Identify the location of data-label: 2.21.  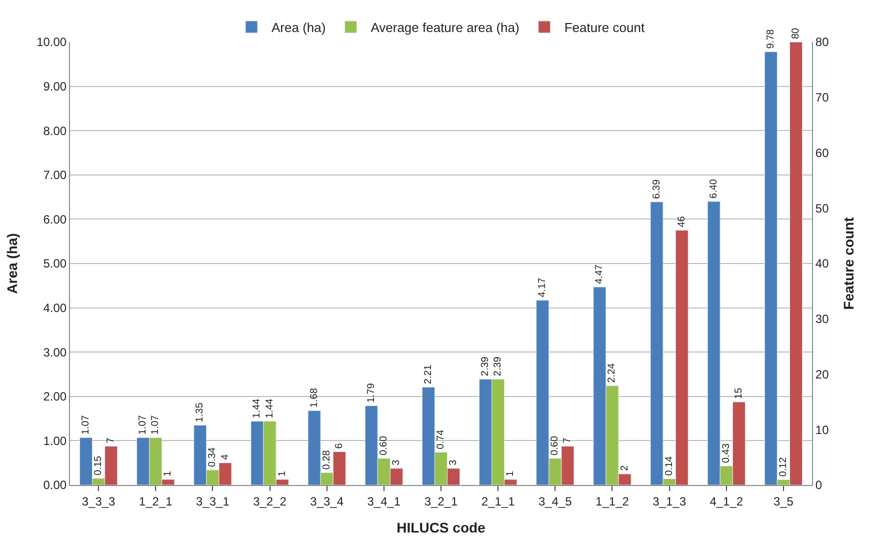
(428, 374).